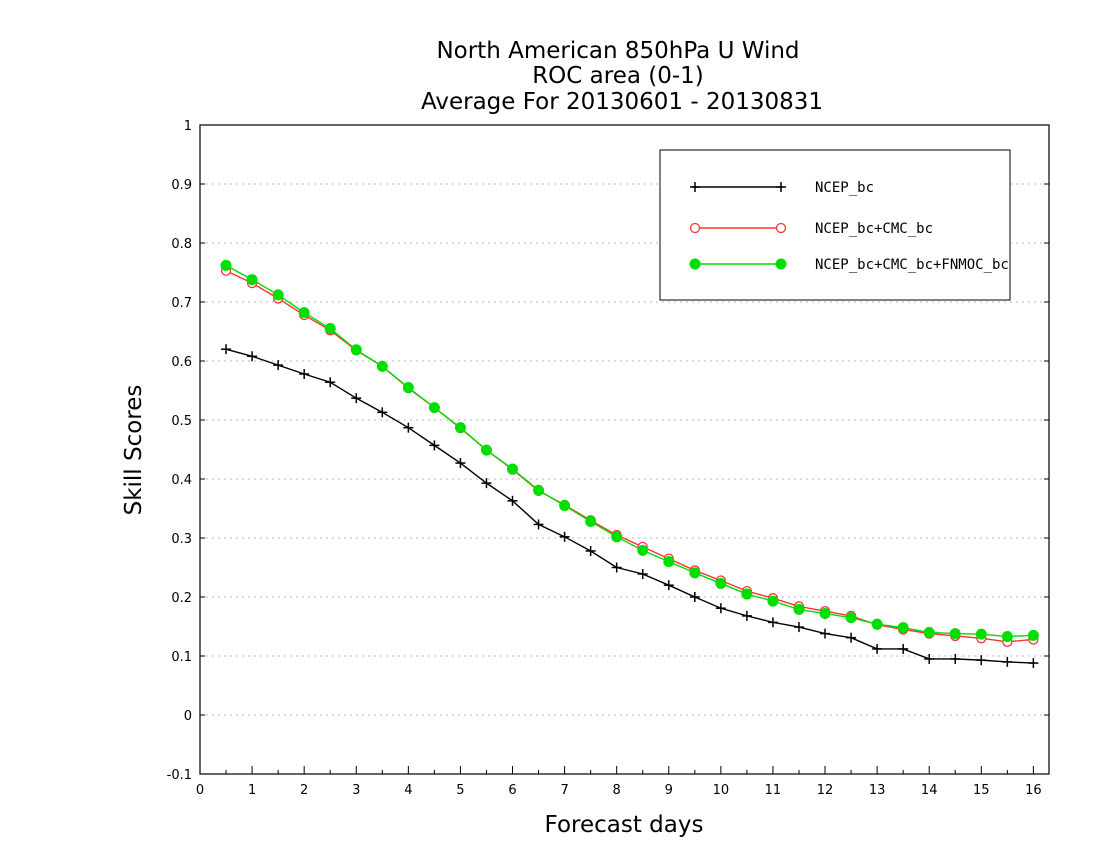 This screenshot has height=850, width=1100. What do you see at coordinates (1033, 790) in the screenshot?
I see `x-tick-label: 16` at bounding box center [1033, 790].